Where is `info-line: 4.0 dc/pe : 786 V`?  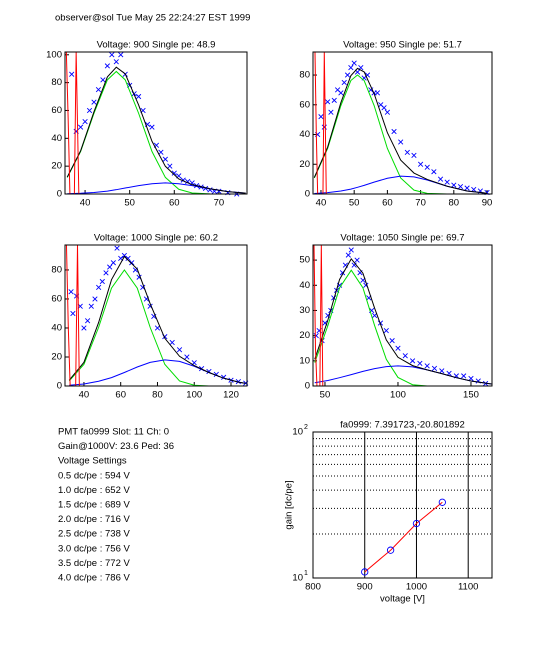
info-line: 4.0 dc/pe : 786 V is located at coordinates (94, 578).